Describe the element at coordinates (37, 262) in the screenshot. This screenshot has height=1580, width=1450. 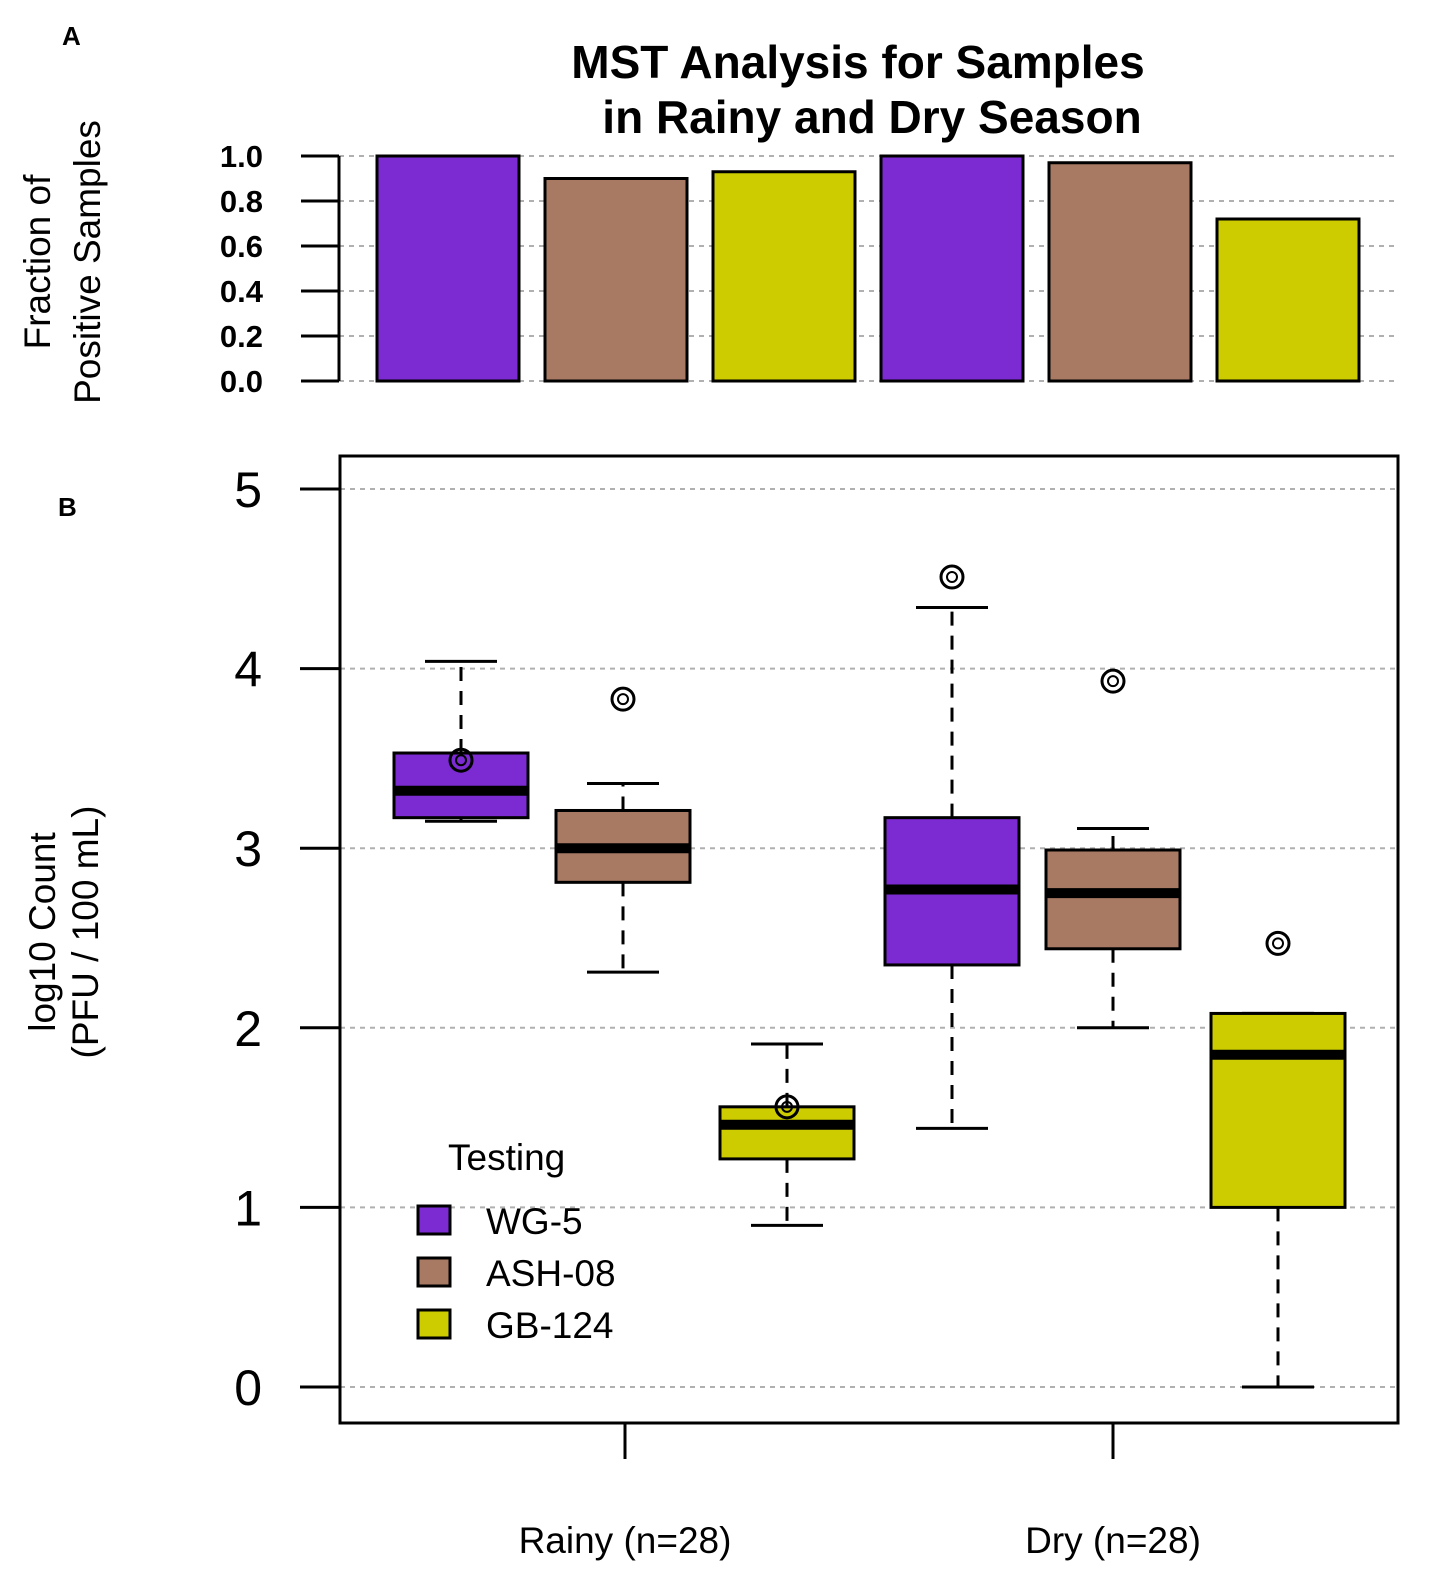
I see `panel-a-ylabel-line-1: Fraction of` at that location.